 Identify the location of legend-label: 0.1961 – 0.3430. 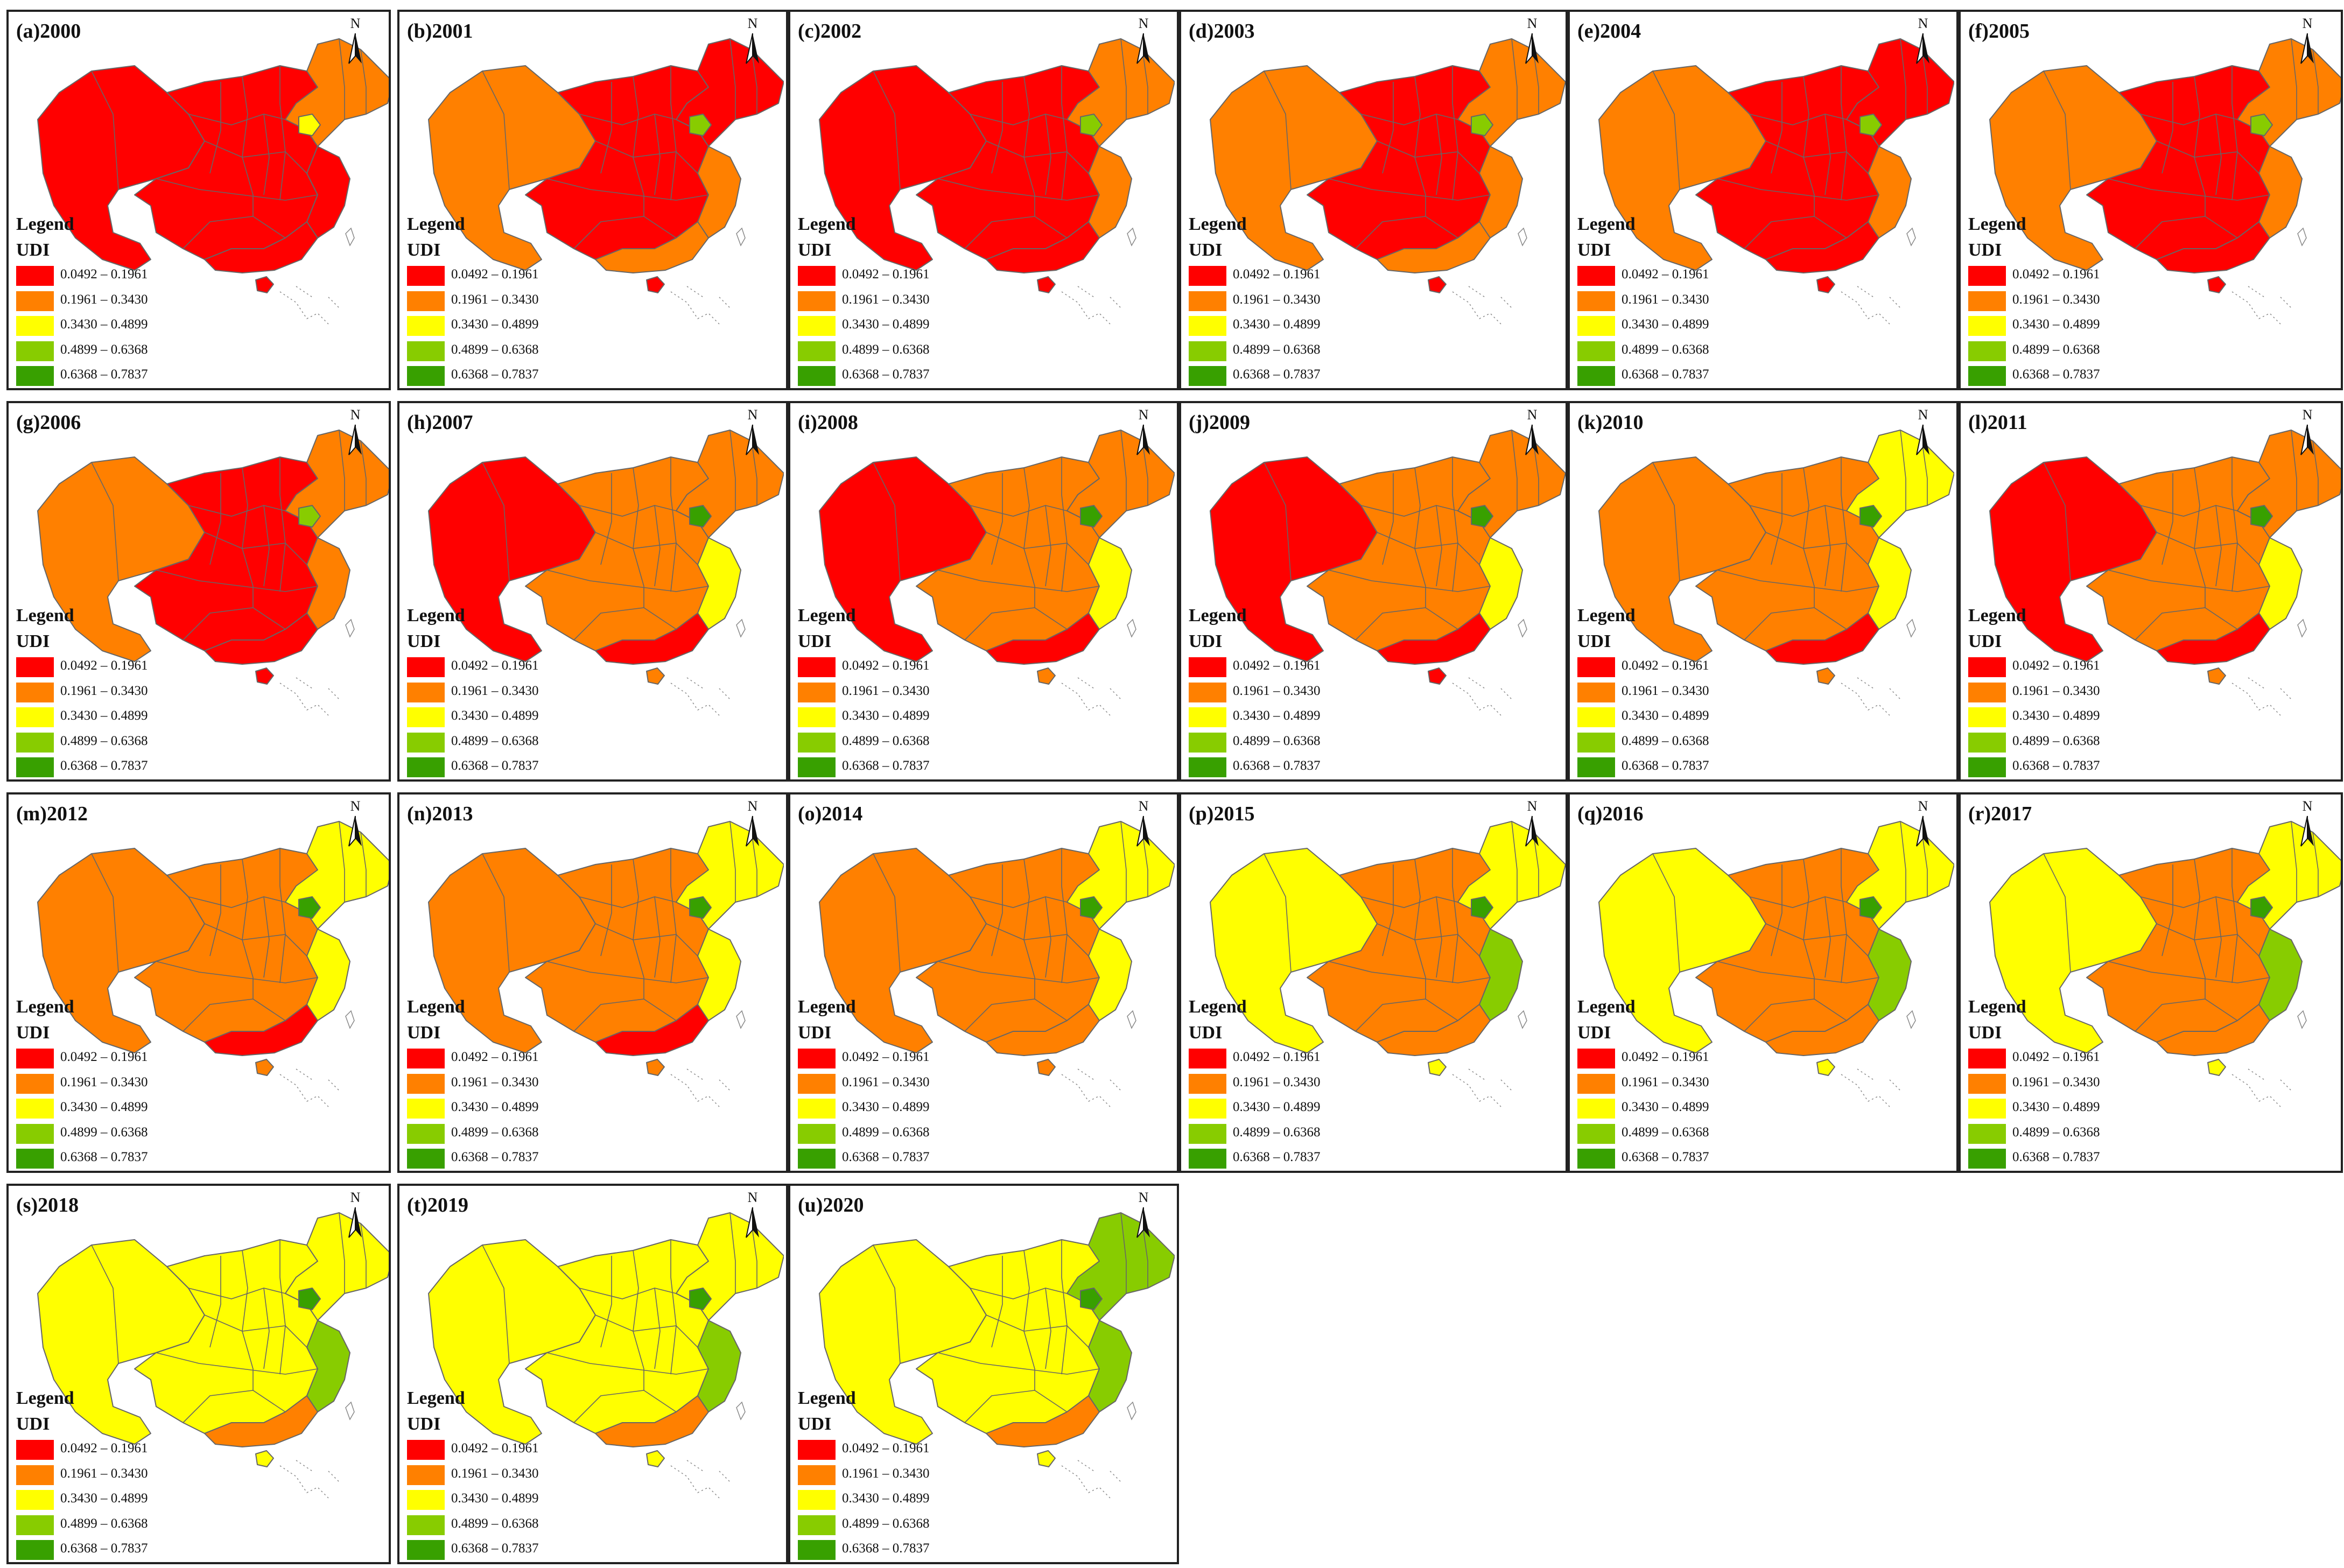
(1665, 690).